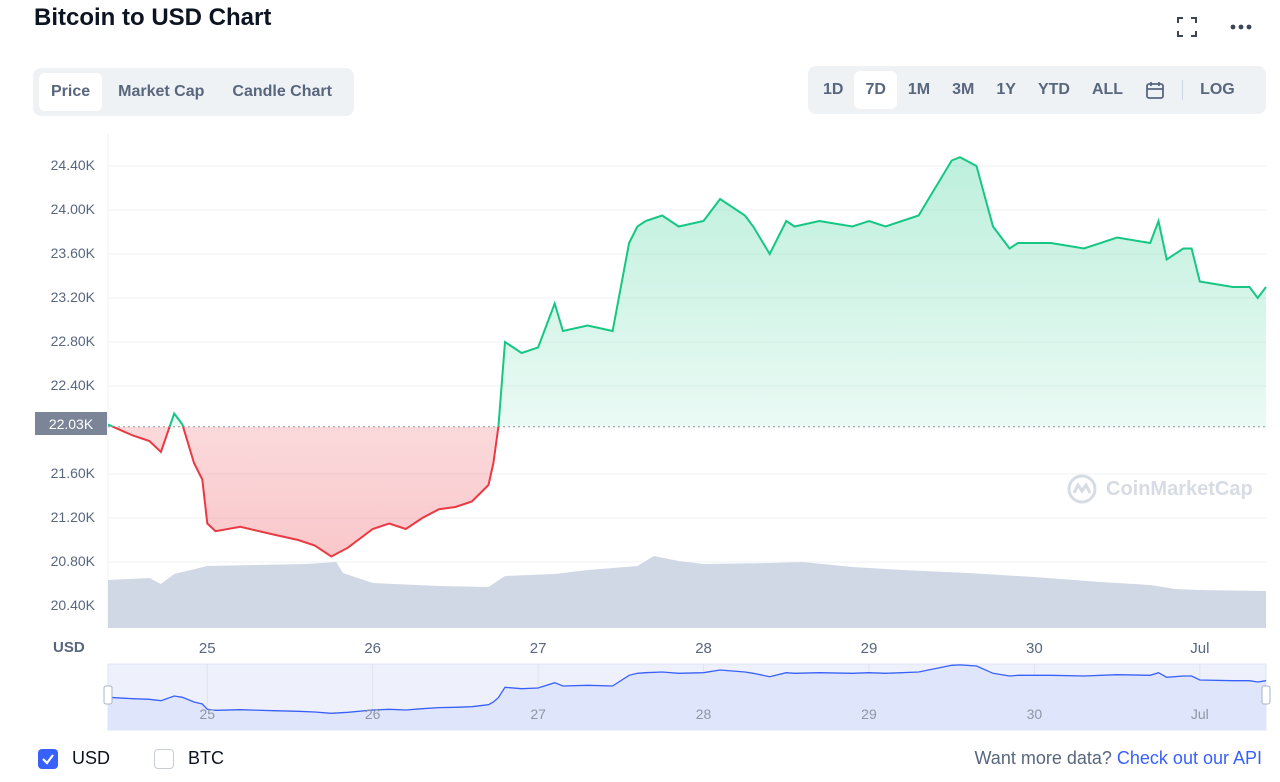 This screenshot has width=1280, height=782. Describe the element at coordinates (869, 648) in the screenshot. I see `x-tick-label: 29` at that location.